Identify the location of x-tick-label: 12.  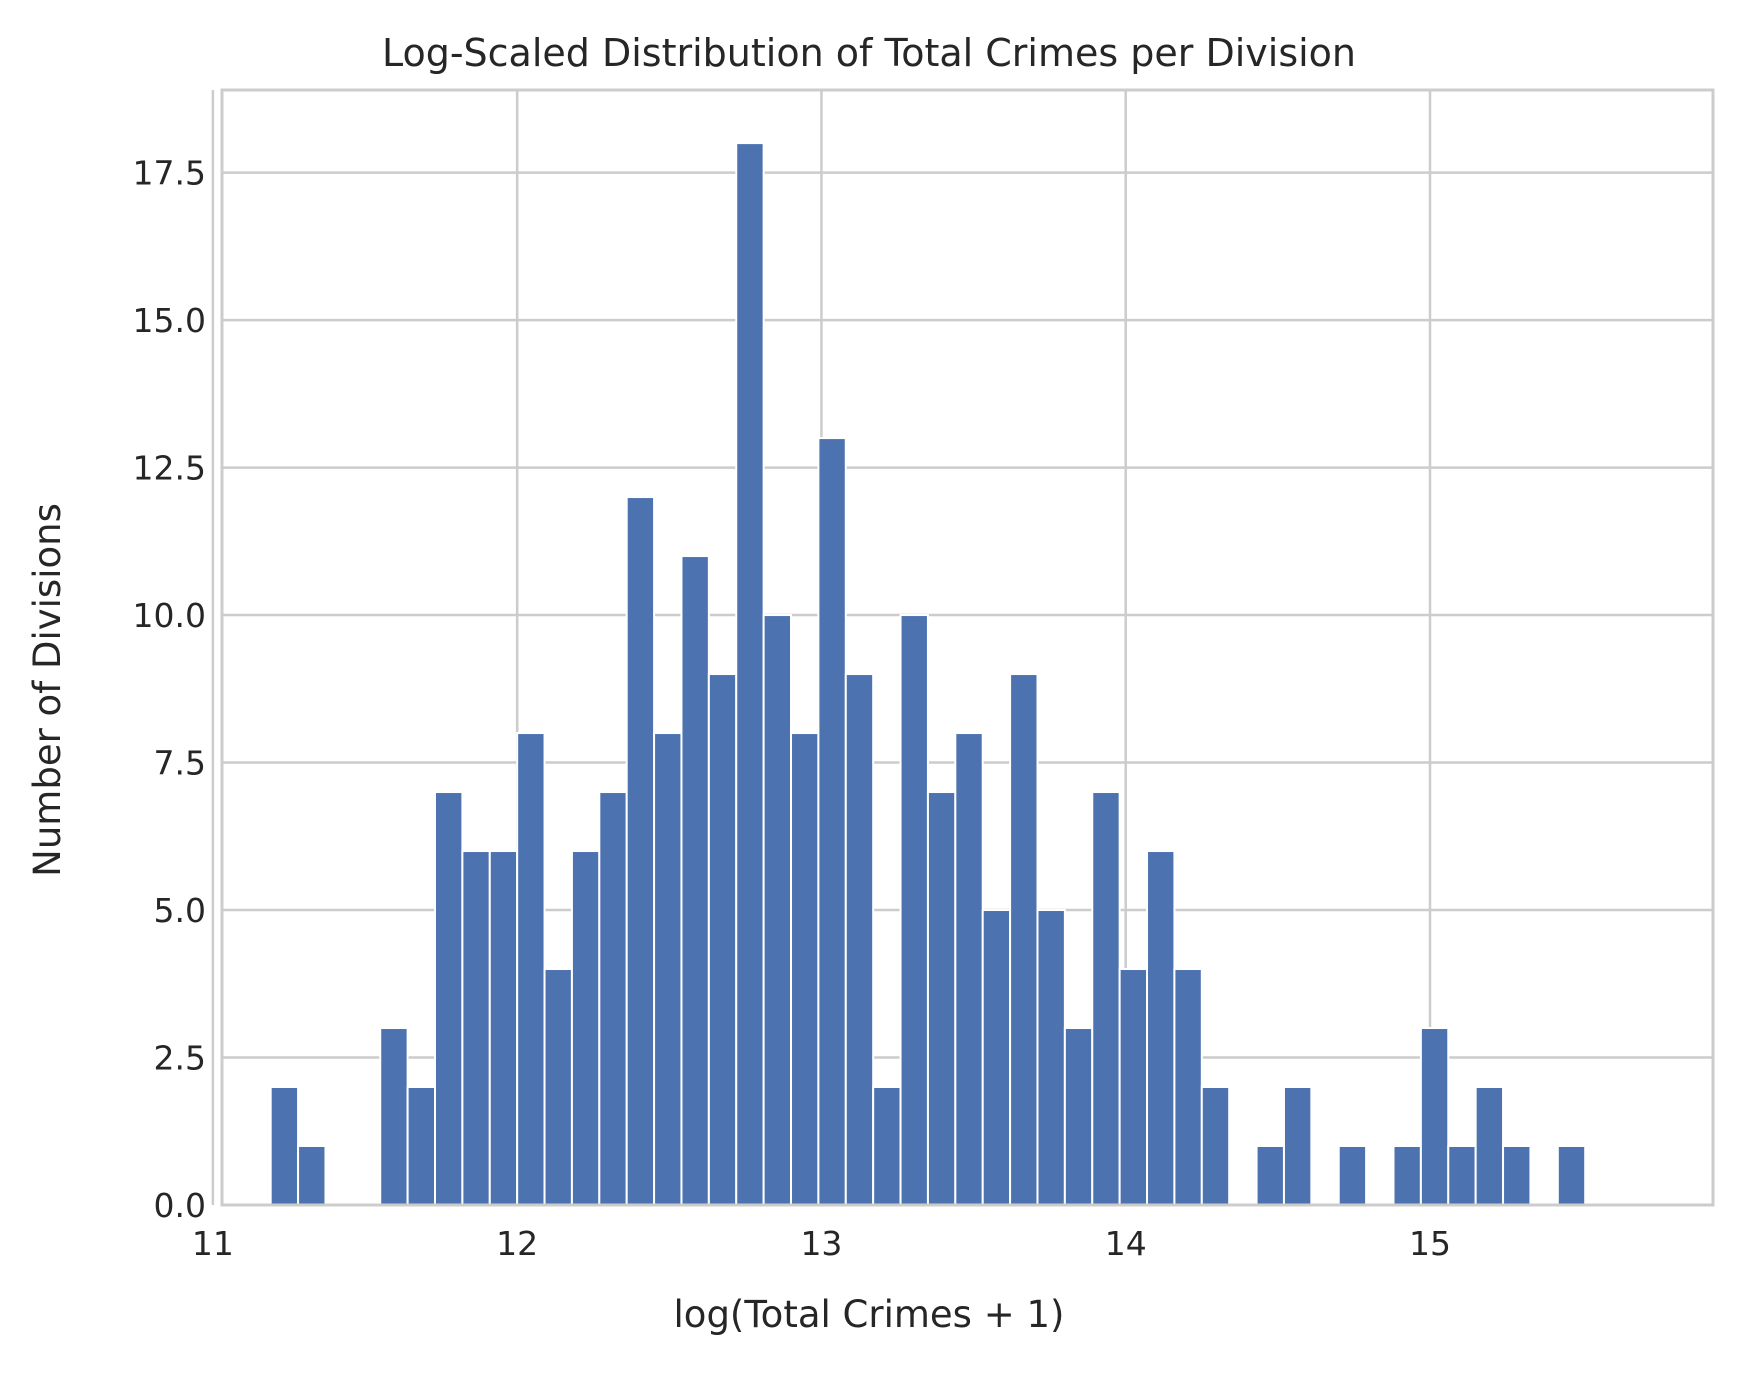
(517, 1243).